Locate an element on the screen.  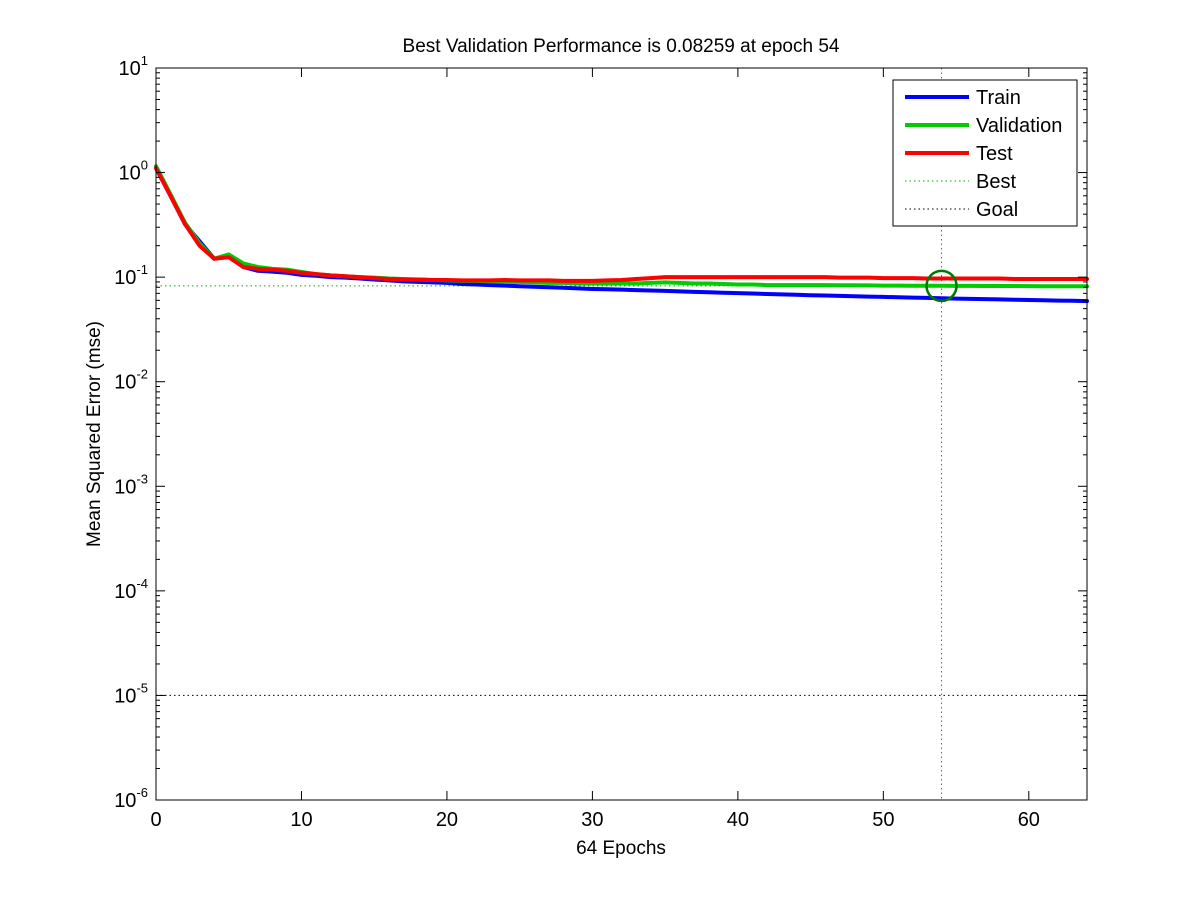
y-tick-label: 10⁻² is located at coordinates (131, 380).